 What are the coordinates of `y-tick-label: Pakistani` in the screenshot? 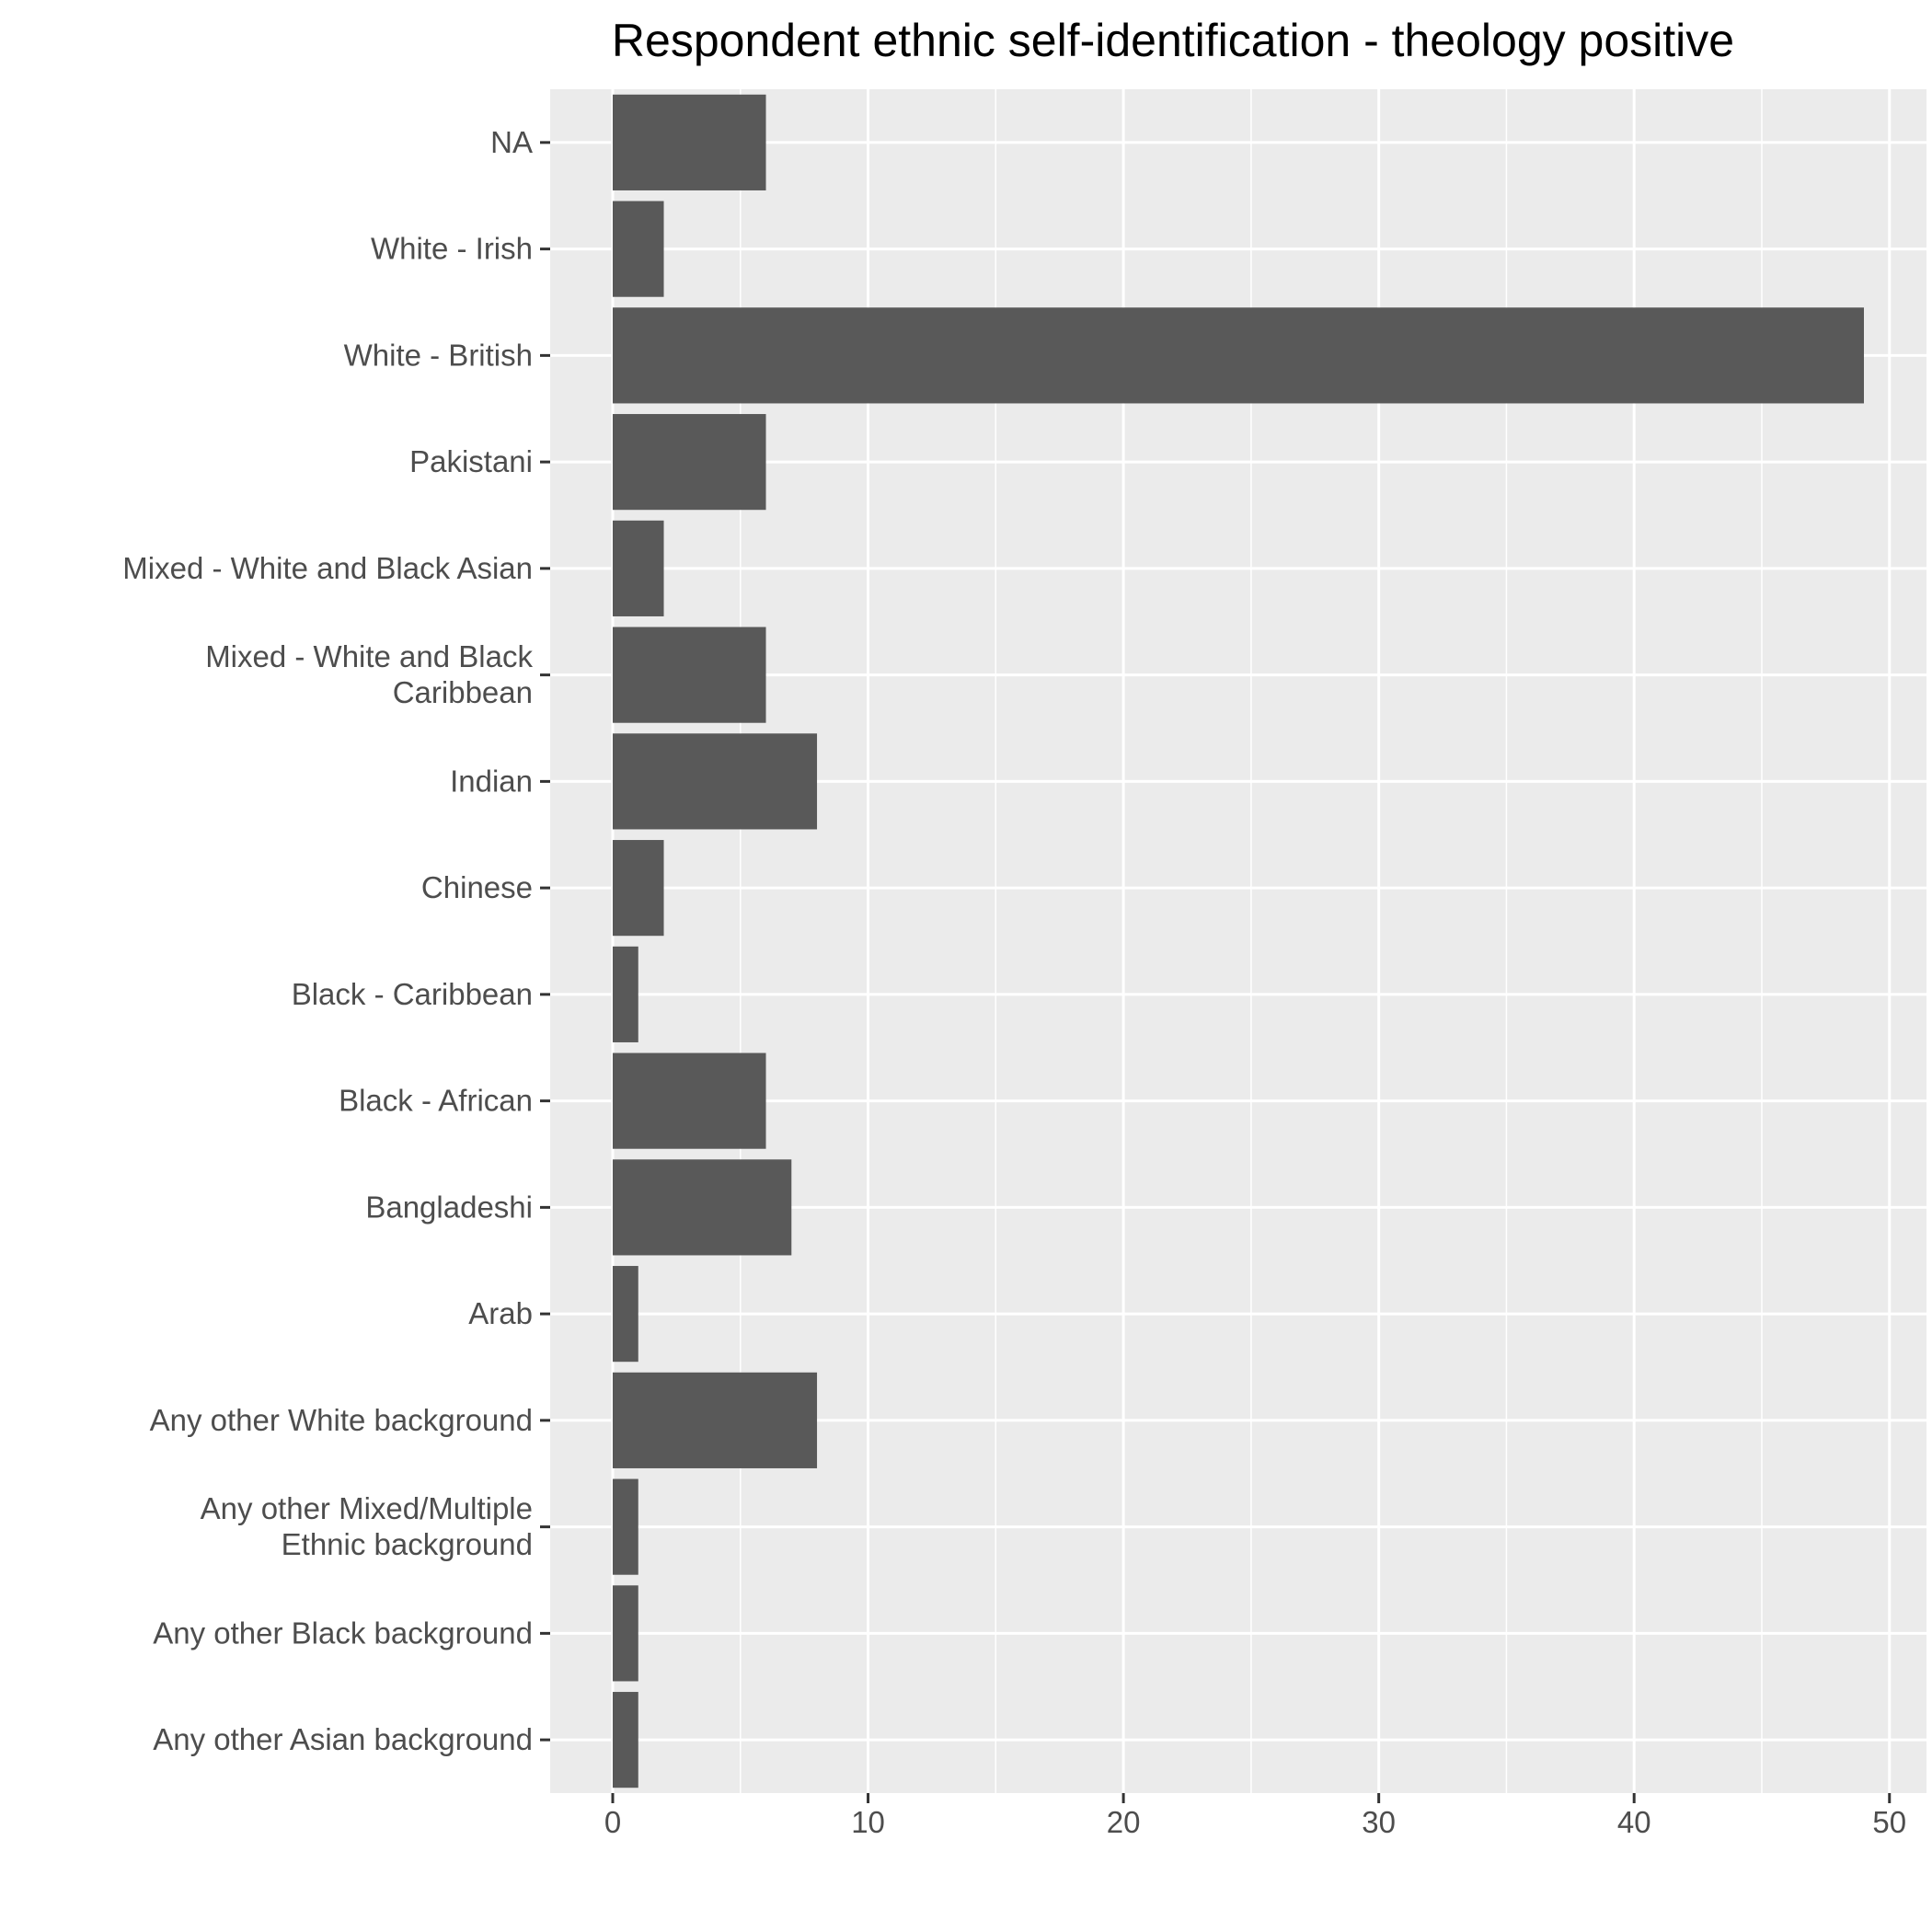 It's located at (471, 461).